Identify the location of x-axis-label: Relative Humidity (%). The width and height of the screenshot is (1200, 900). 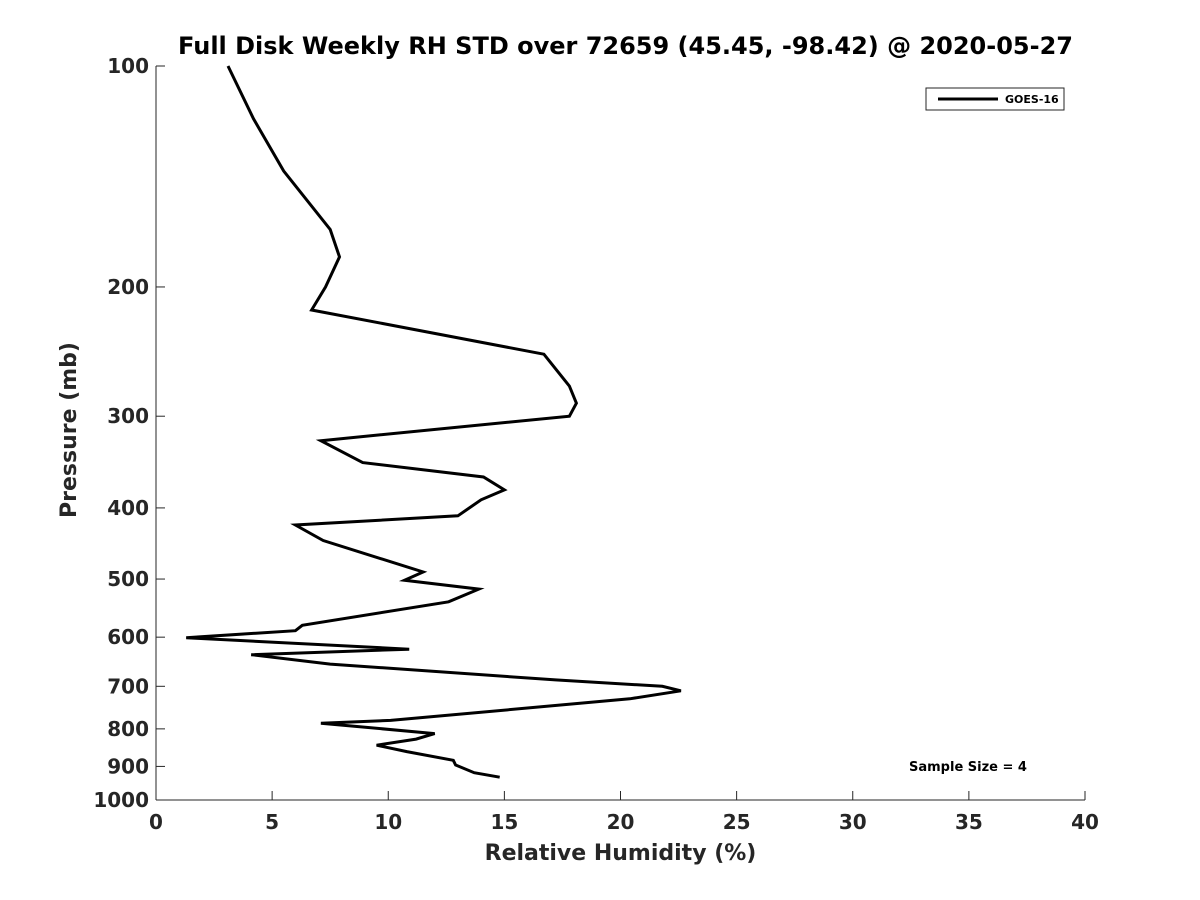
(621, 853).